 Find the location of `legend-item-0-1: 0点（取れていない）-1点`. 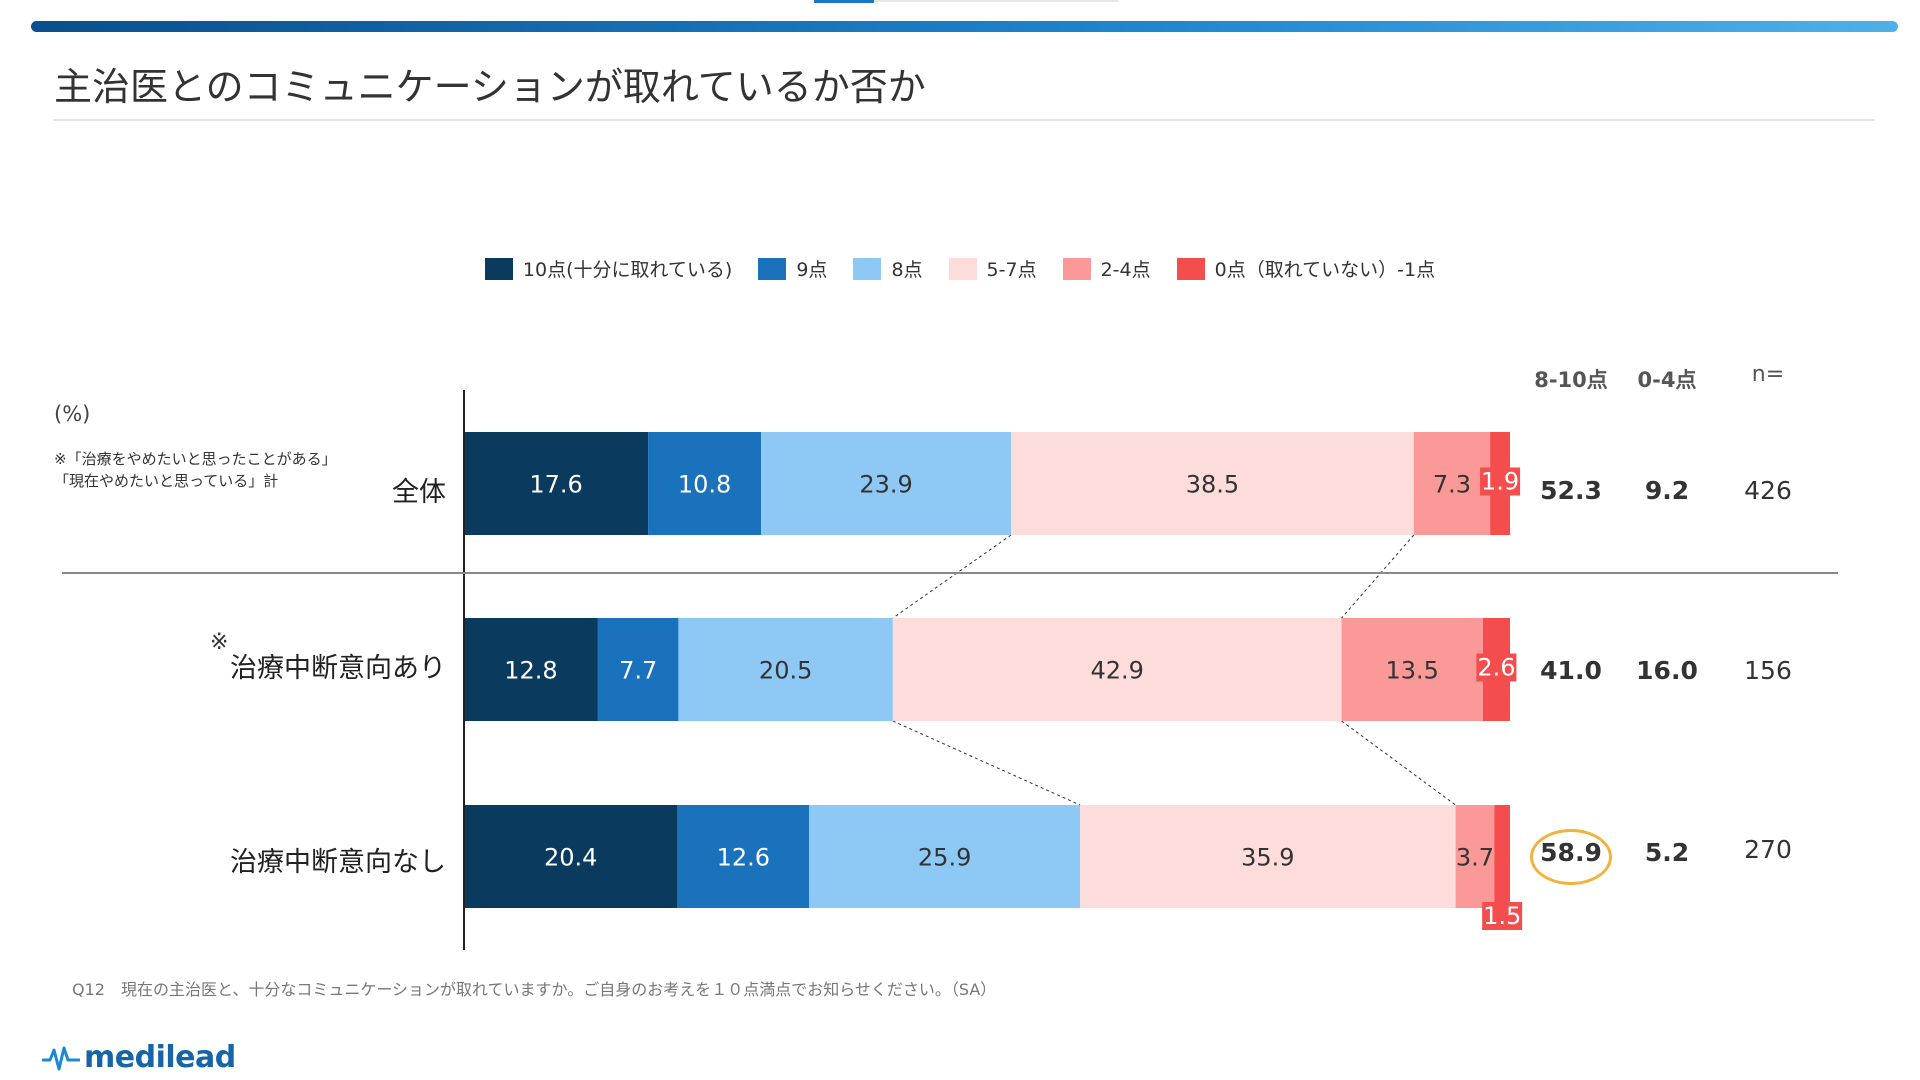

legend-item-0-1: 0点（取れていない）-1点 is located at coordinates (1306, 268).